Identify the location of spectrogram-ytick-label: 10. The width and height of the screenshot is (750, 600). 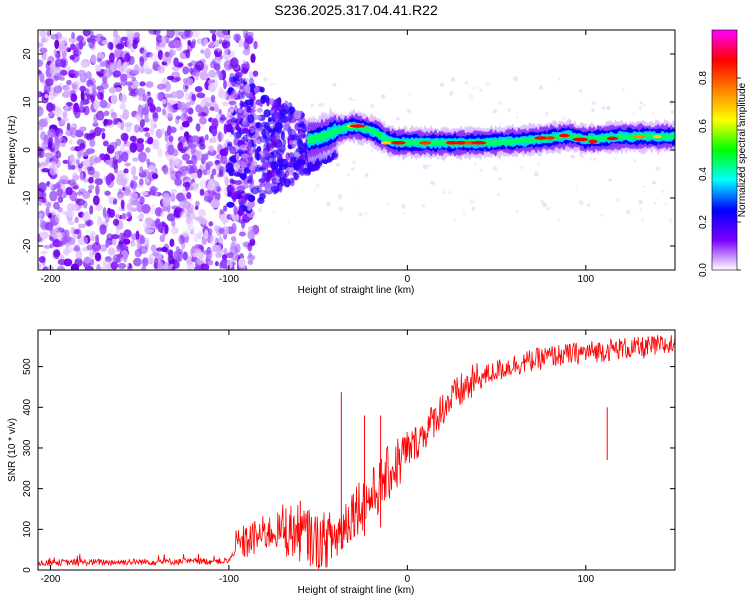
(27, 102).